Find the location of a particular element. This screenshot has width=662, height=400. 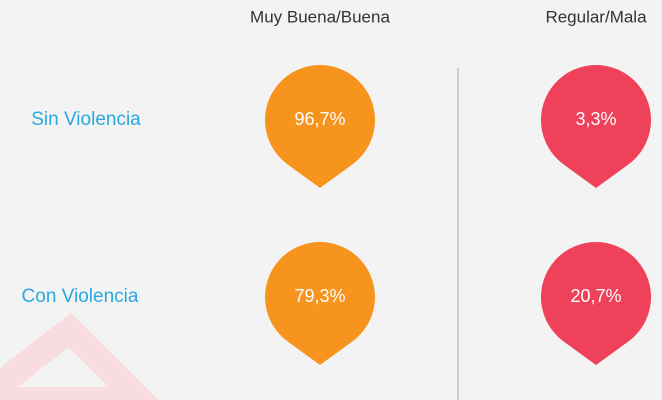

pin-value: 20,7% is located at coordinates (595, 296).